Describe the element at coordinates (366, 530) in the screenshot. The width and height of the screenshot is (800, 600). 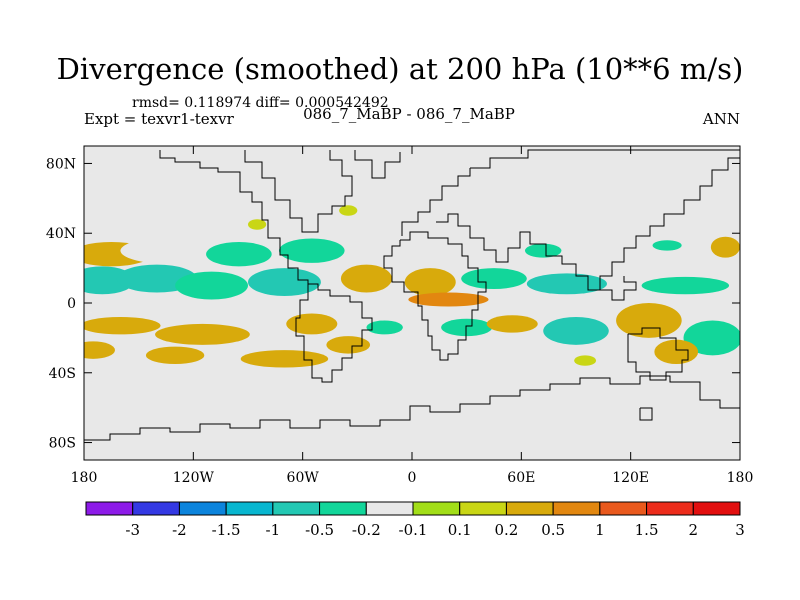
I see `colorbar-label-6: -0.2` at that location.